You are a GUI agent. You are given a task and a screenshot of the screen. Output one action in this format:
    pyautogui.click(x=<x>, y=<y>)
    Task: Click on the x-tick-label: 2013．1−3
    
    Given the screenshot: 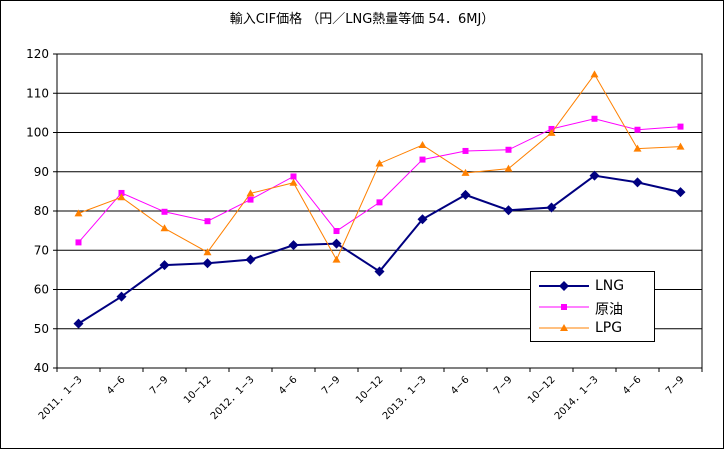 What is the action you would take?
    pyautogui.click(x=405, y=398)
    